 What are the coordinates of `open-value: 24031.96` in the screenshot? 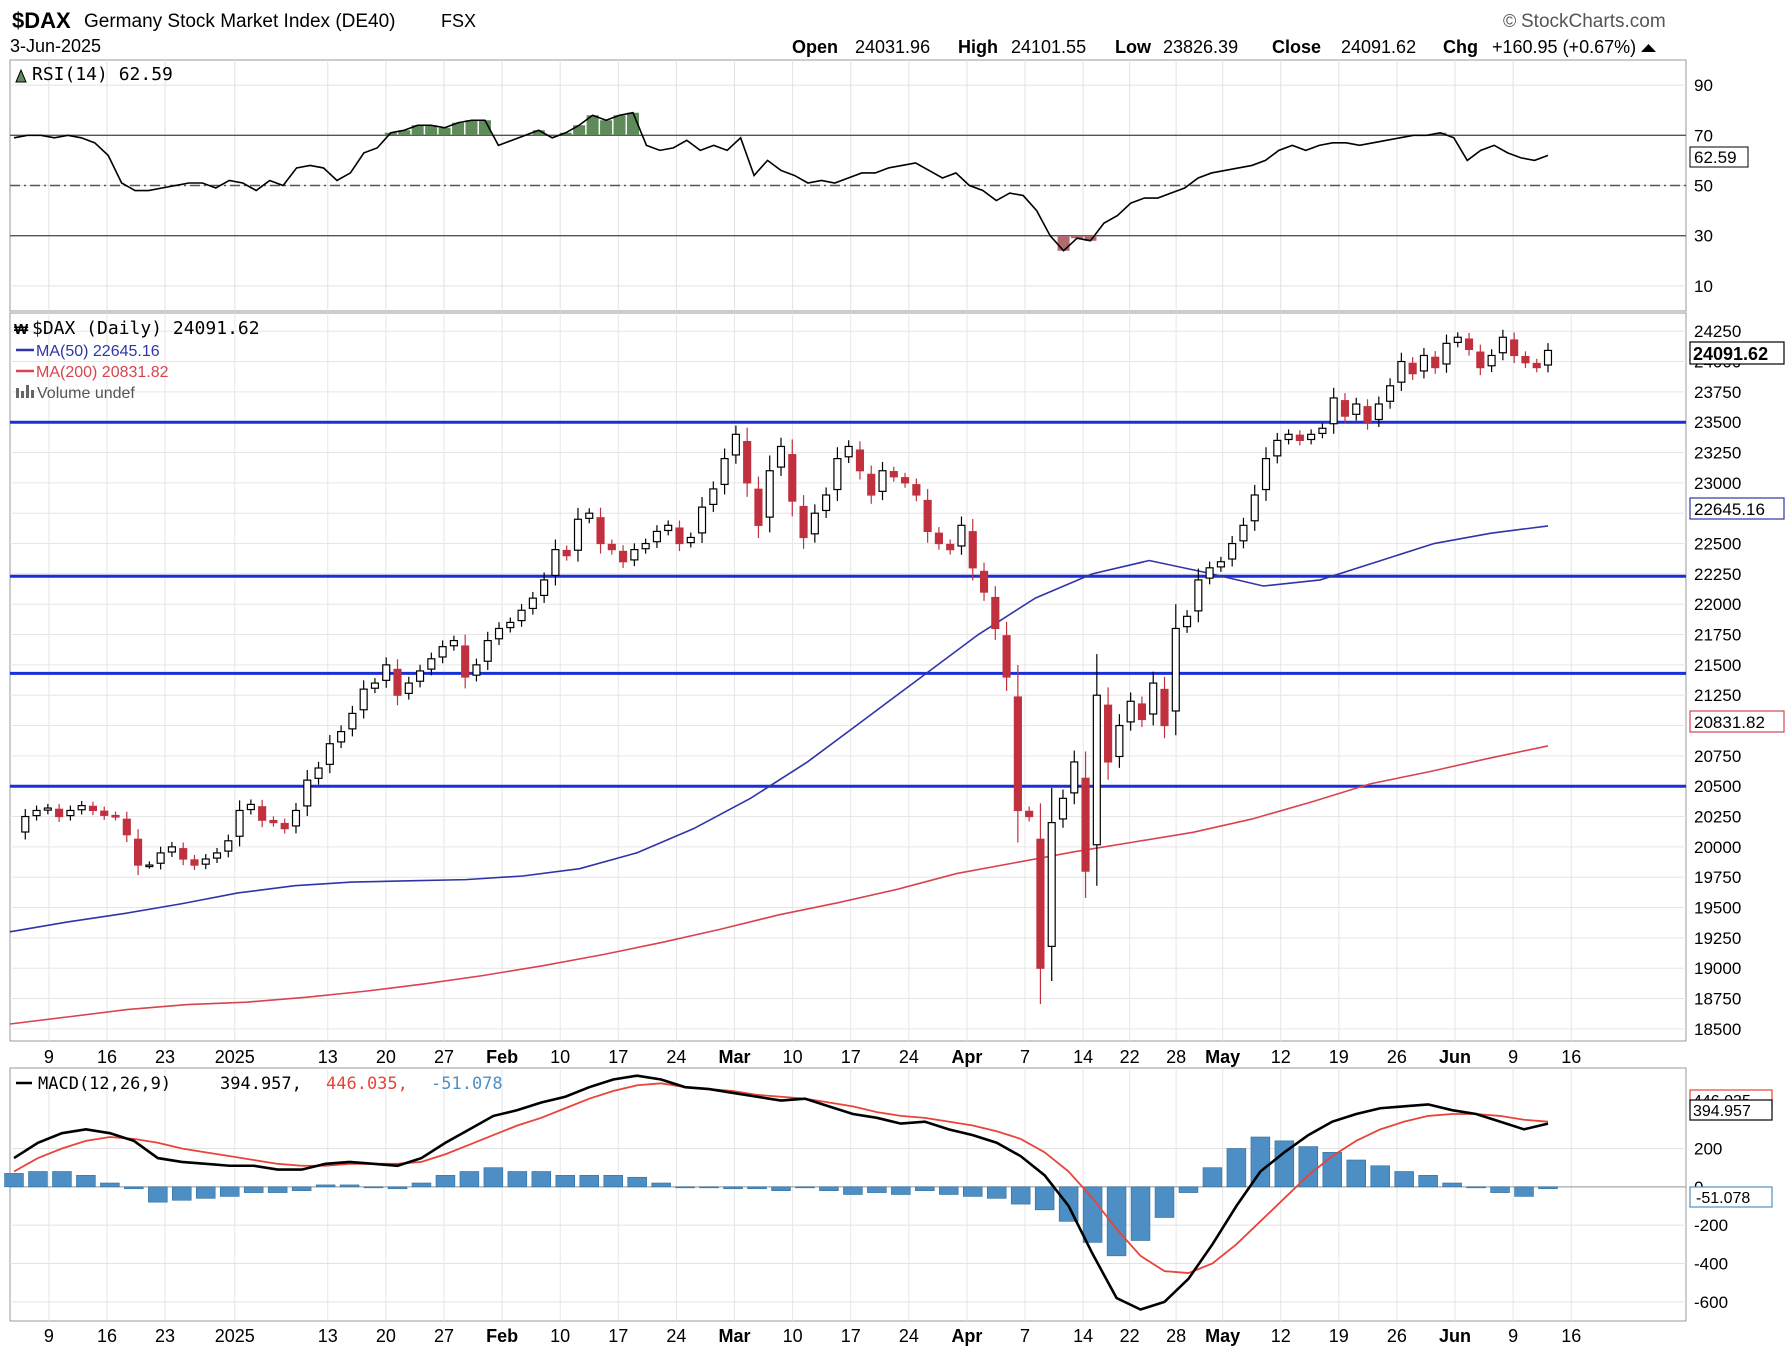 It's located at (892, 47).